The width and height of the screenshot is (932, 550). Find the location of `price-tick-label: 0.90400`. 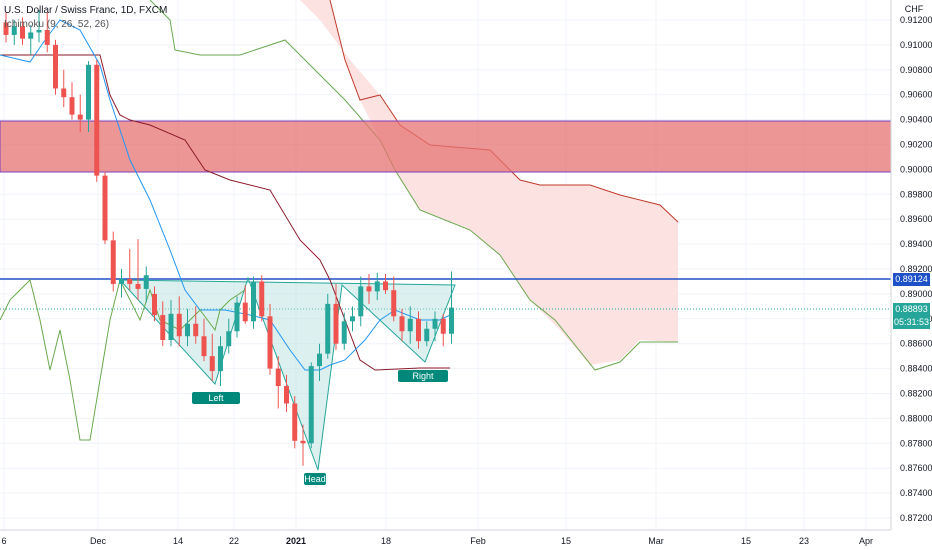

price-tick-label: 0.90400 is located at coordinates (916, 120).